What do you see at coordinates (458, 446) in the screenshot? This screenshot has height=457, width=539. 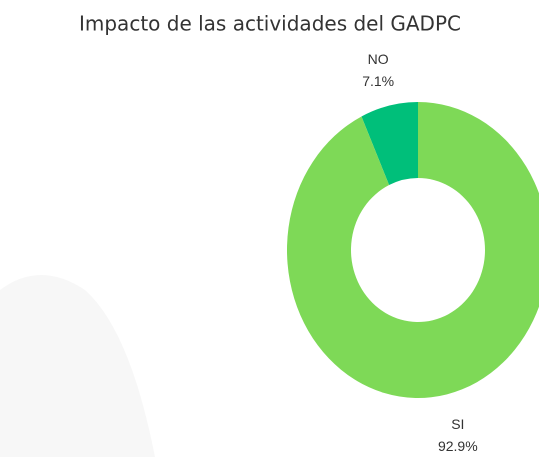 I see `slice-value-label: 92.9%` at bounding box center [458, 446].